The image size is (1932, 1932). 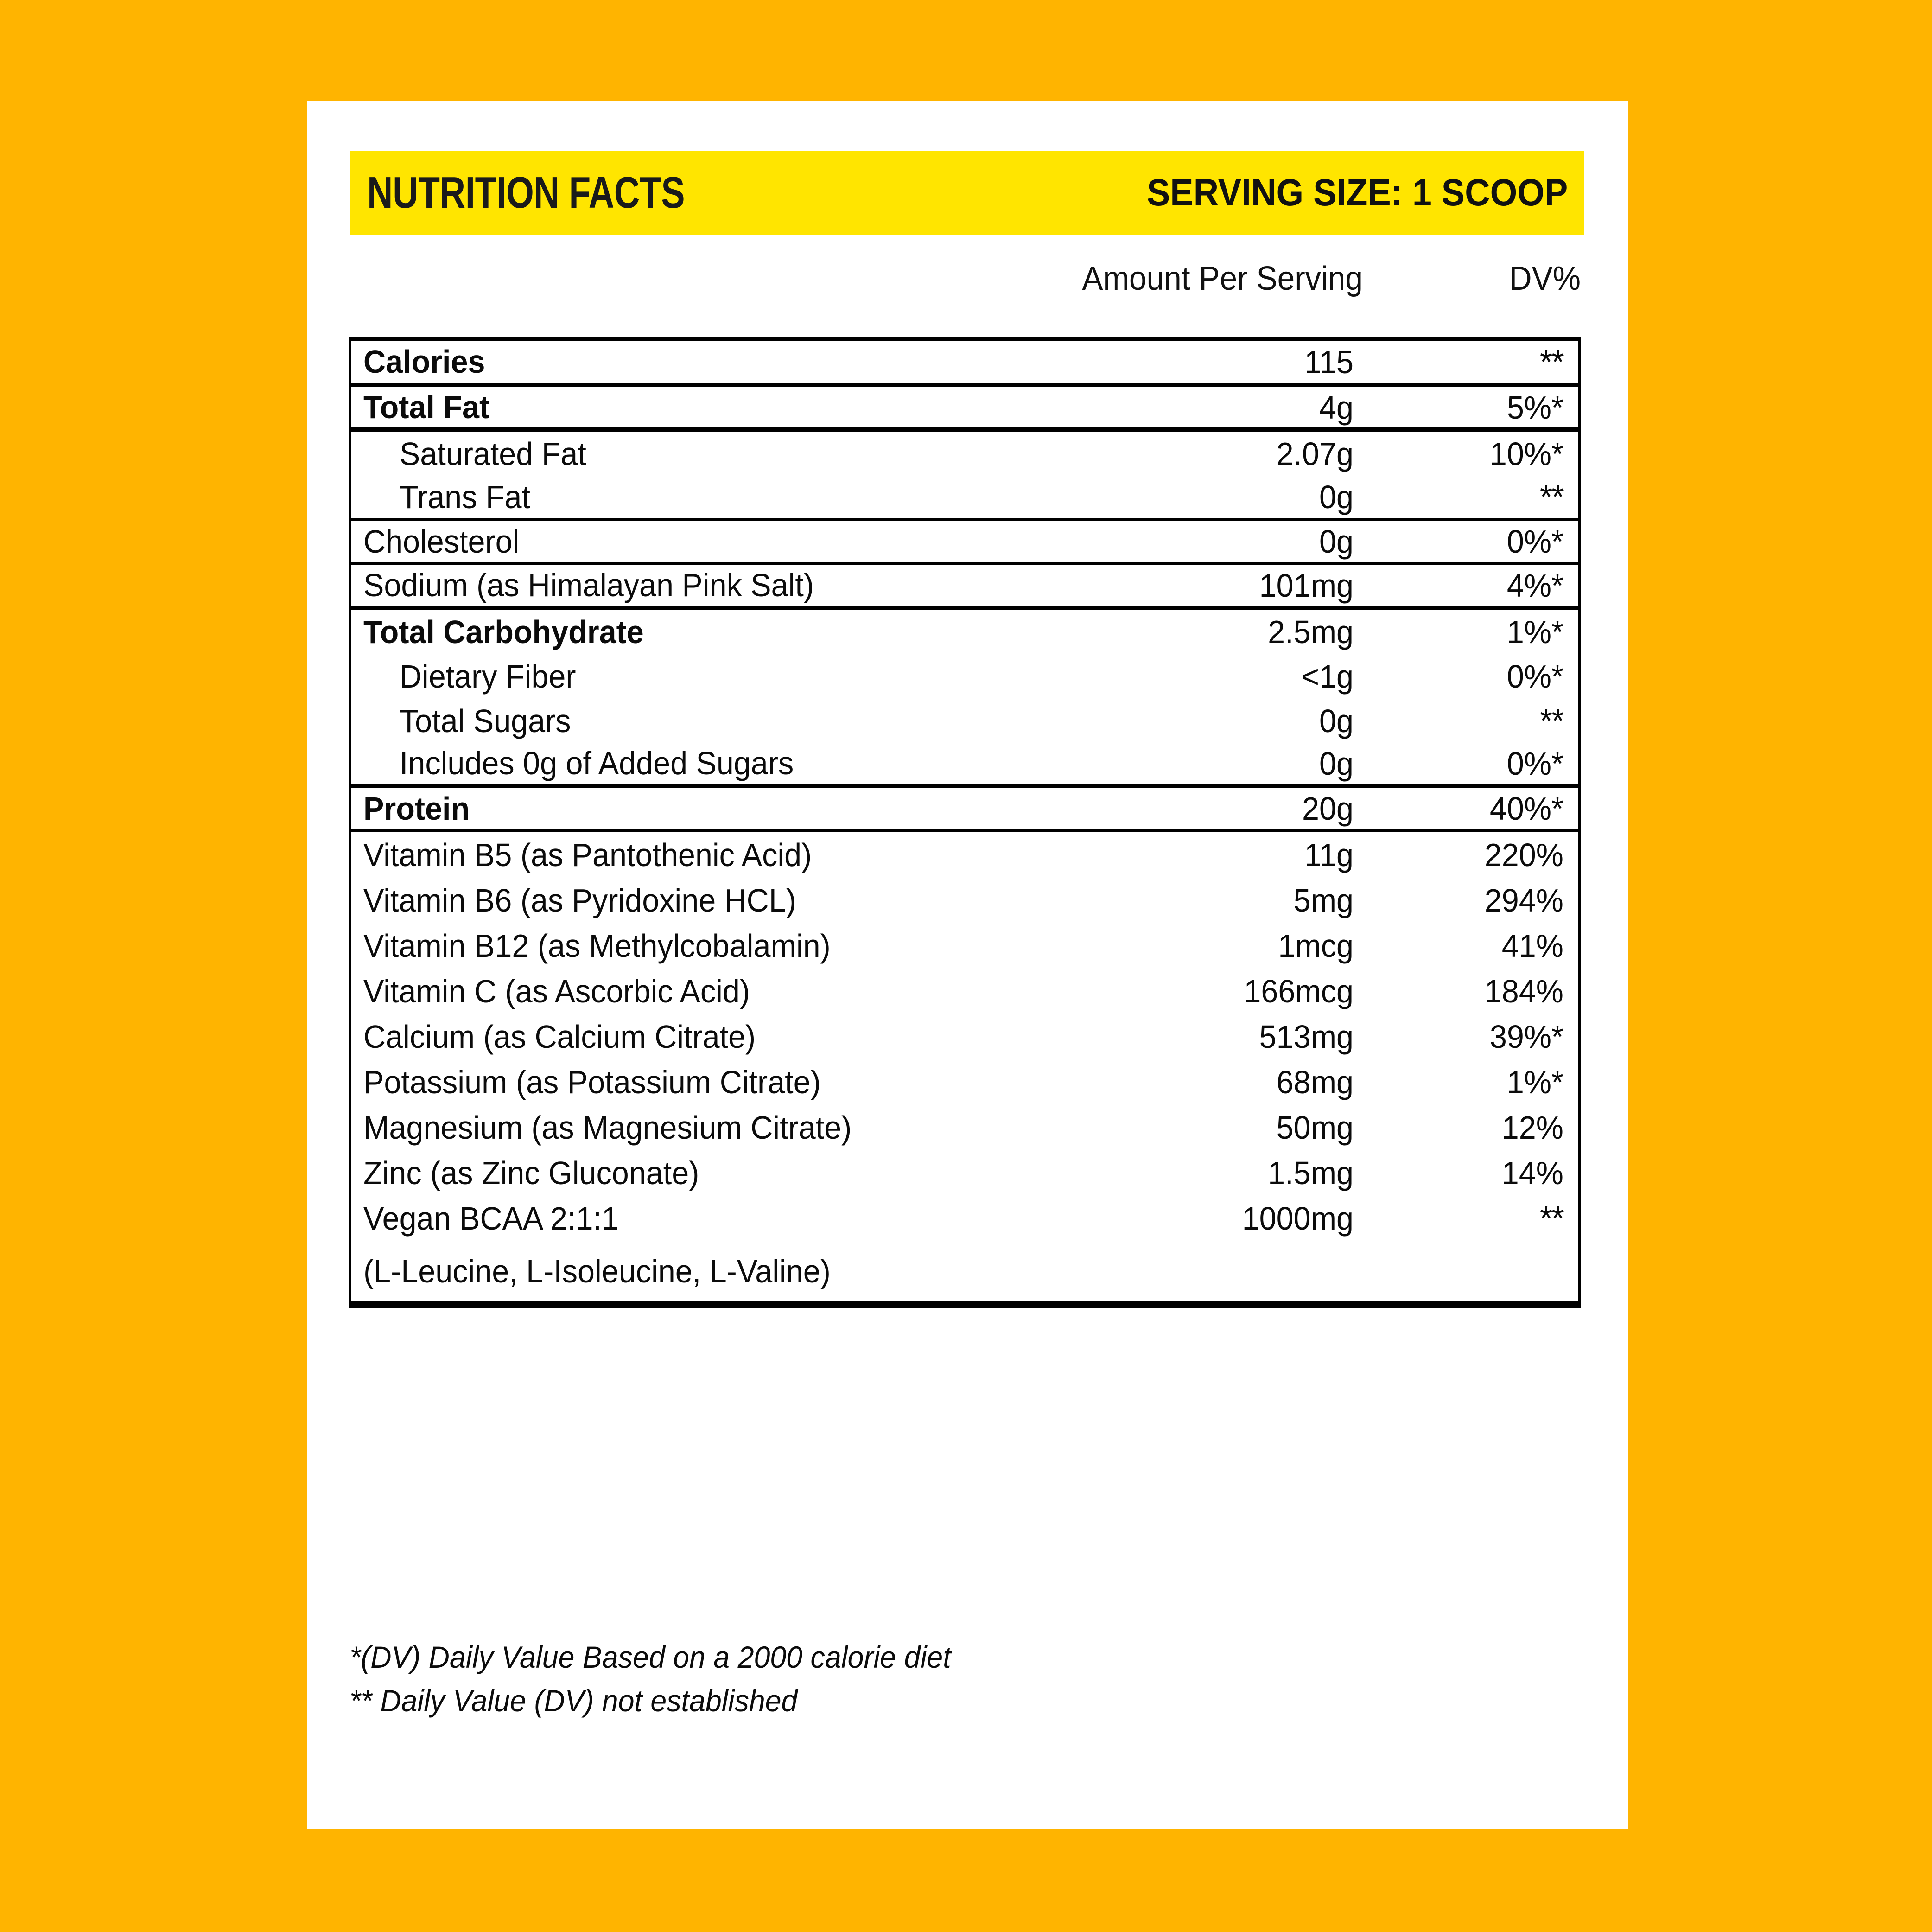 I want to click on nutrition-facts-title: NUTRITION FACTS, so click(x=526, y=192).